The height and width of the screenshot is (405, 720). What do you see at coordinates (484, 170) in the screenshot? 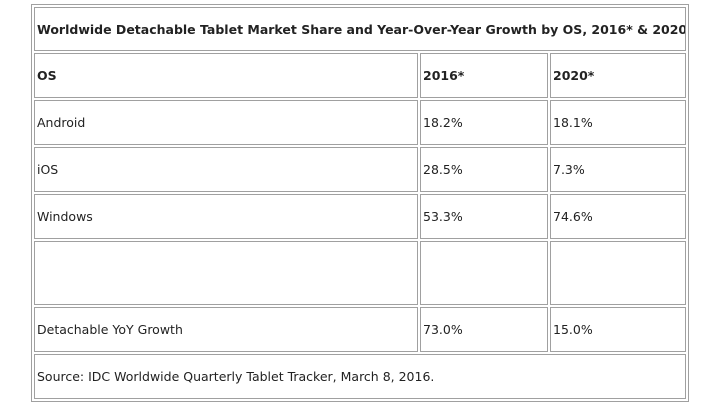
I see `share-2016-cell: 28.5%` at bounding box center [484, 170].